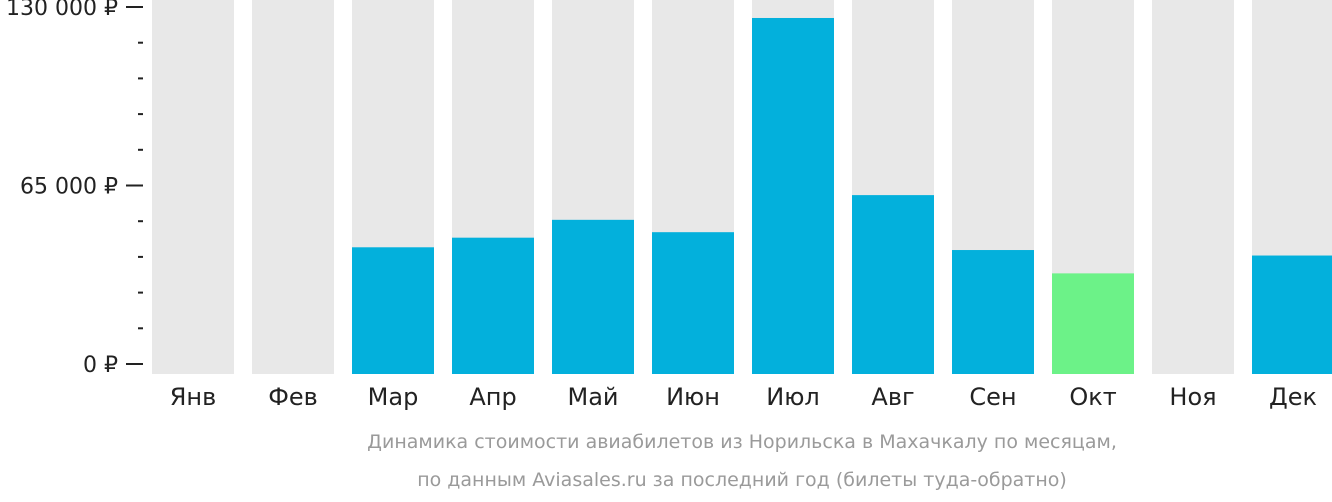  I want to click on x-tick-label: Ноя, so click(1192, 397).